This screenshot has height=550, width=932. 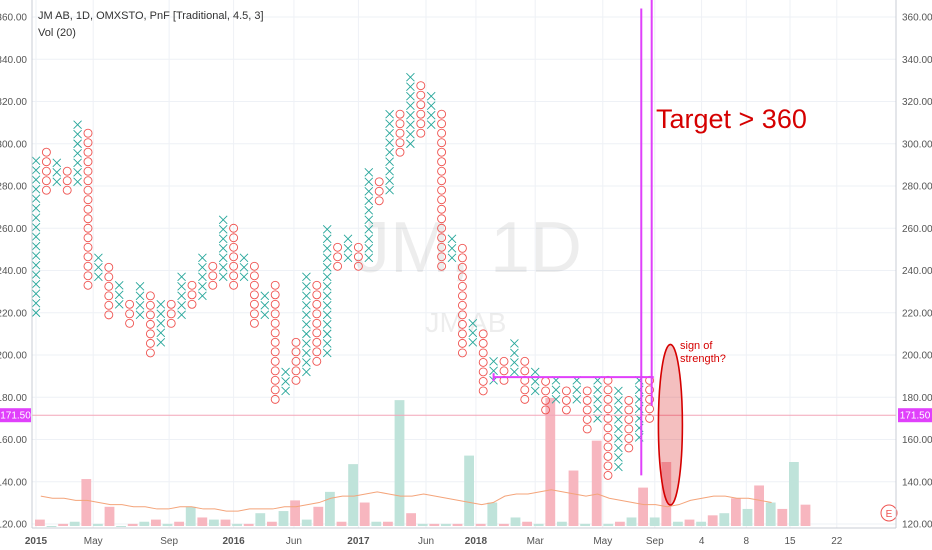 What do you see at coordinates (13, 313) in the screenshot?
I see `y-tick-label-left: 220.00` at bounding box center [13, 313].